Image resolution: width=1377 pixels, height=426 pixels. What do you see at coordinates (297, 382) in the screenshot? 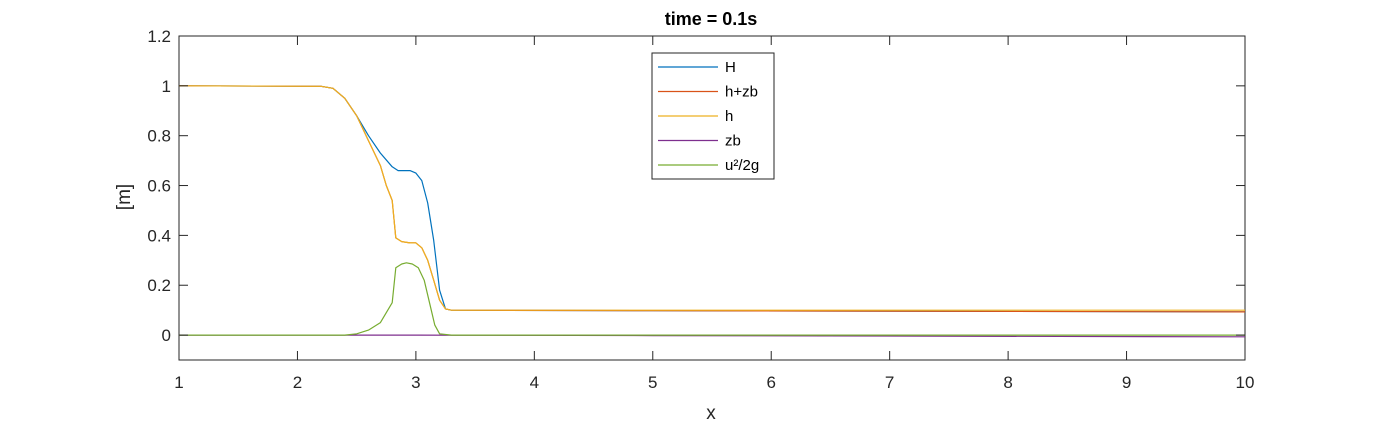
I see `x-tick-label: 2` at bounding box center [297, 382].